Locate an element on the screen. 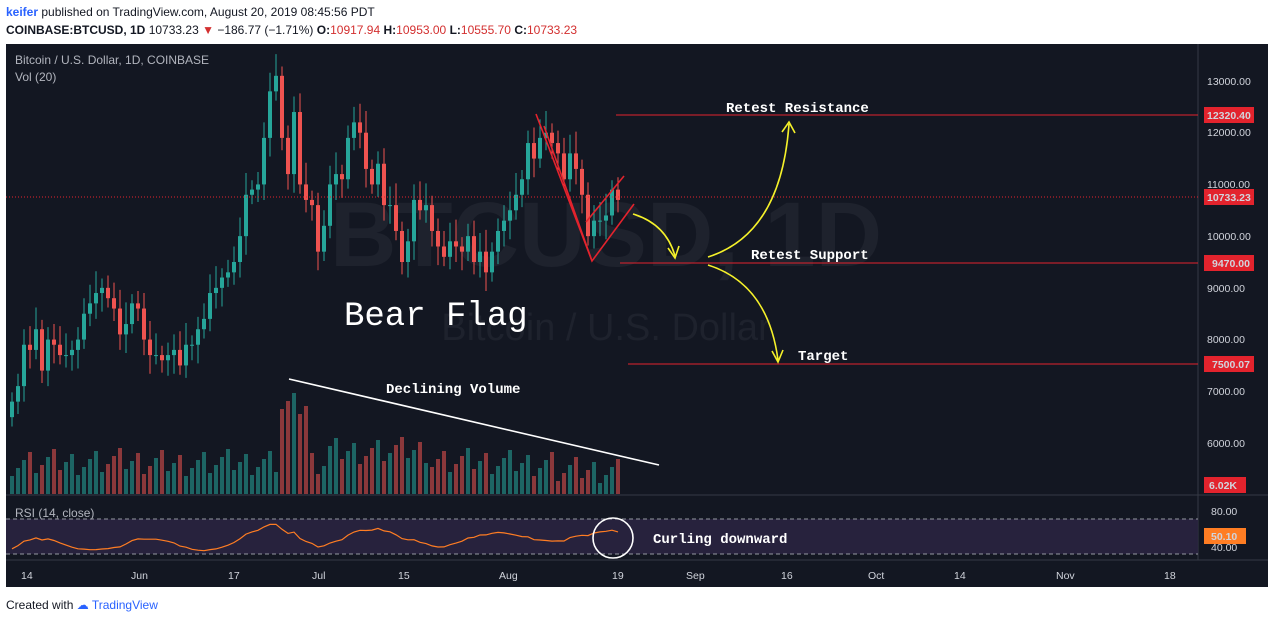 The height and width of the screenshot is (624, 1274). up-curve-arrowhead is located at coordinates (788, 127).